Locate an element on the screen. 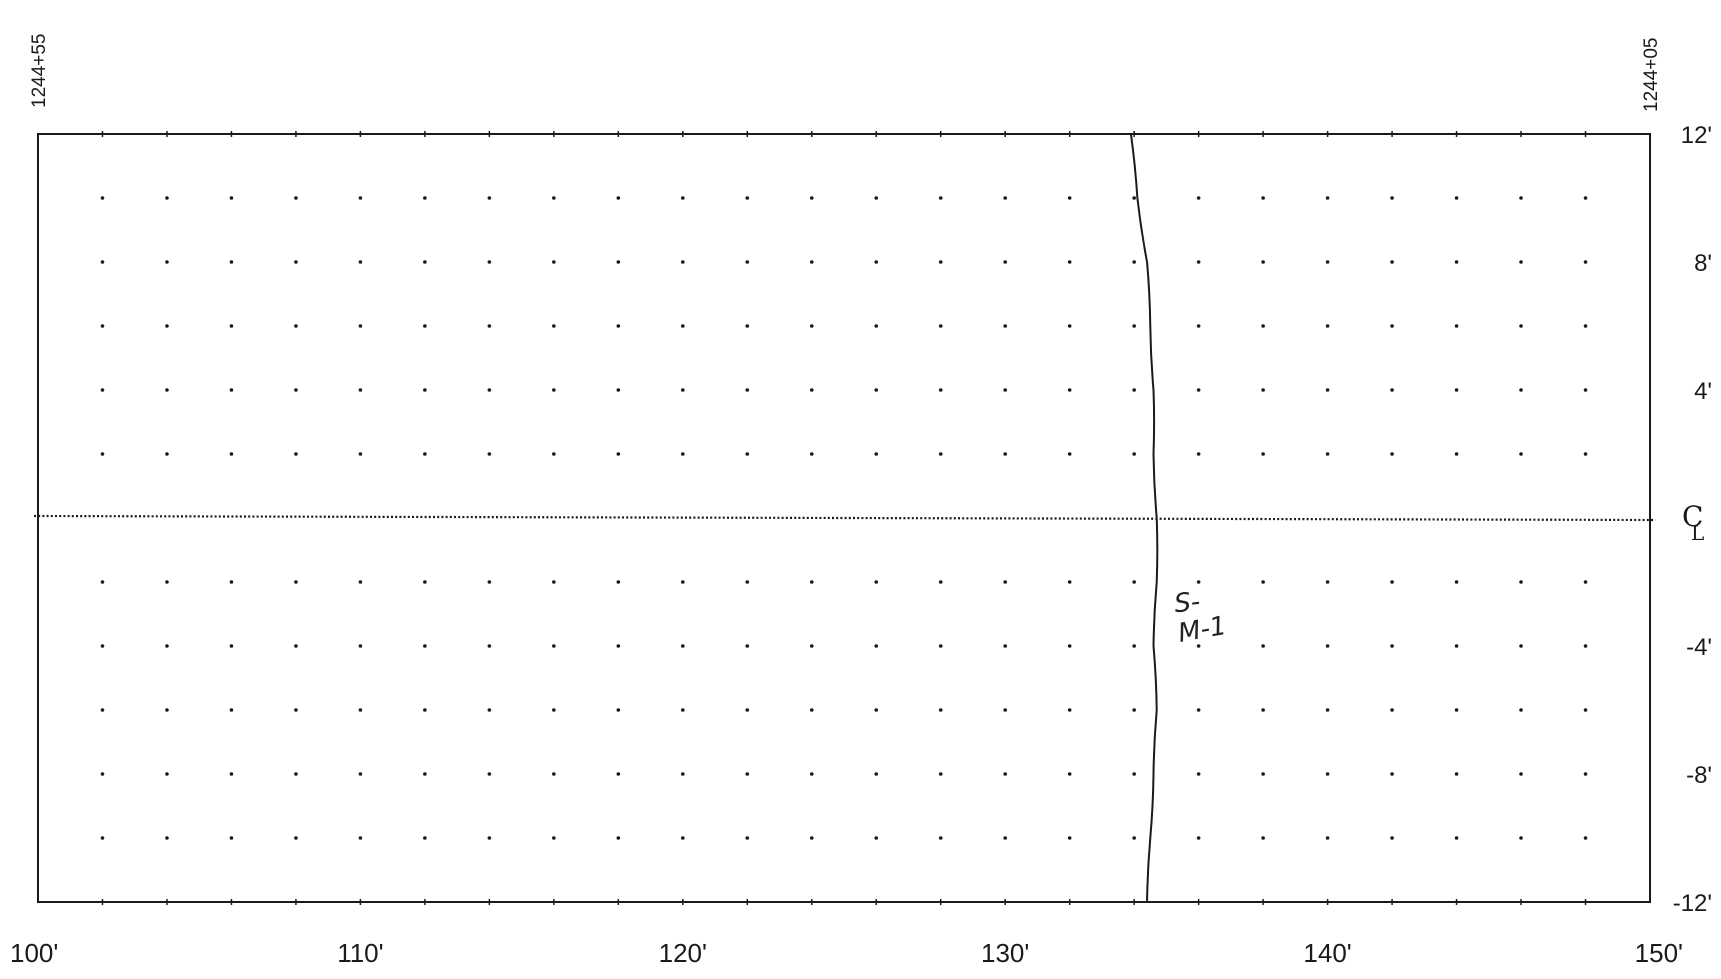 This screenshot has height=979, width=1721. y-axis-label: 8' is located at coordinates (1703, 263).